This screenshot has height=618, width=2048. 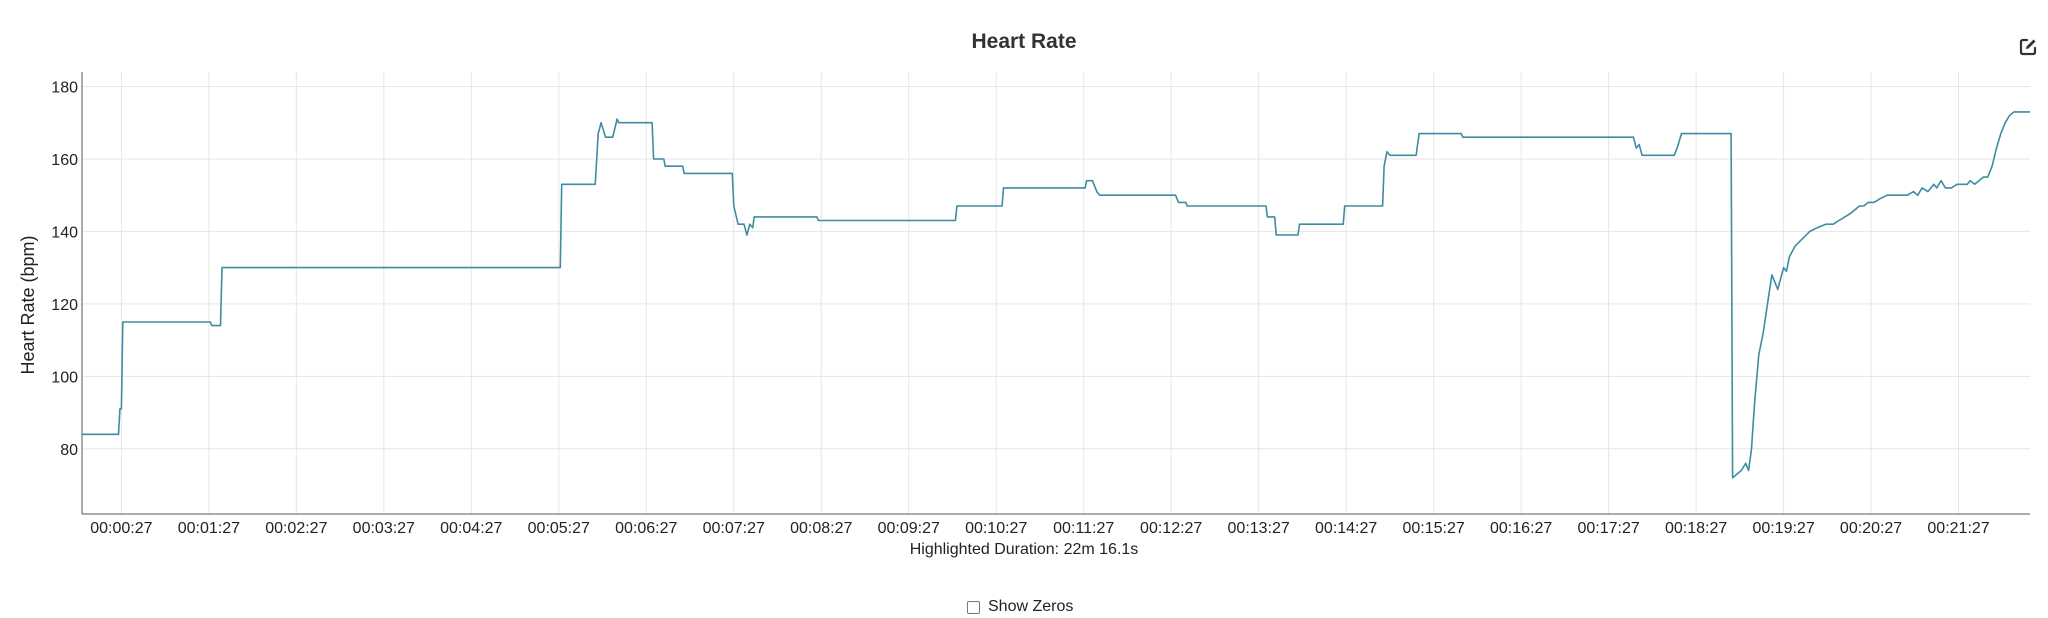 I want to click on y-tick-label: 100, so click(x=64, y=377).